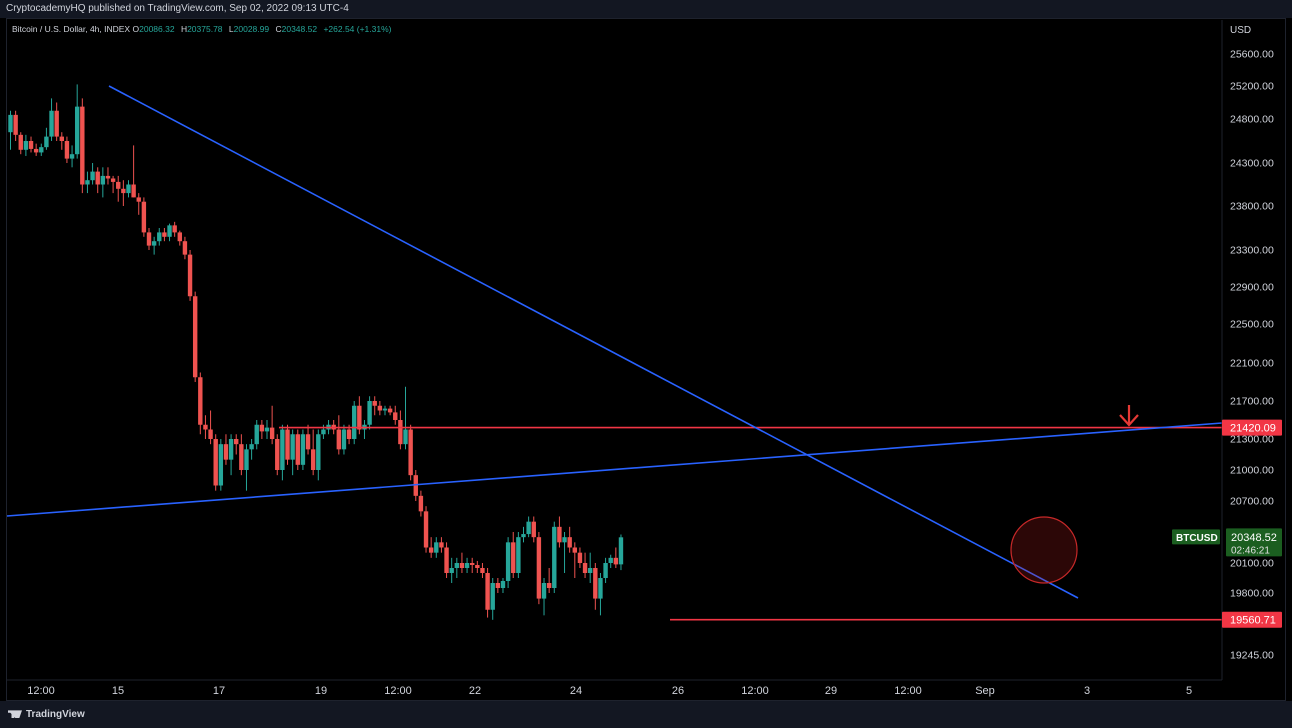 The image size is (1292, 728). I want to click on legend-high: 20375.78, so click(205, 29).